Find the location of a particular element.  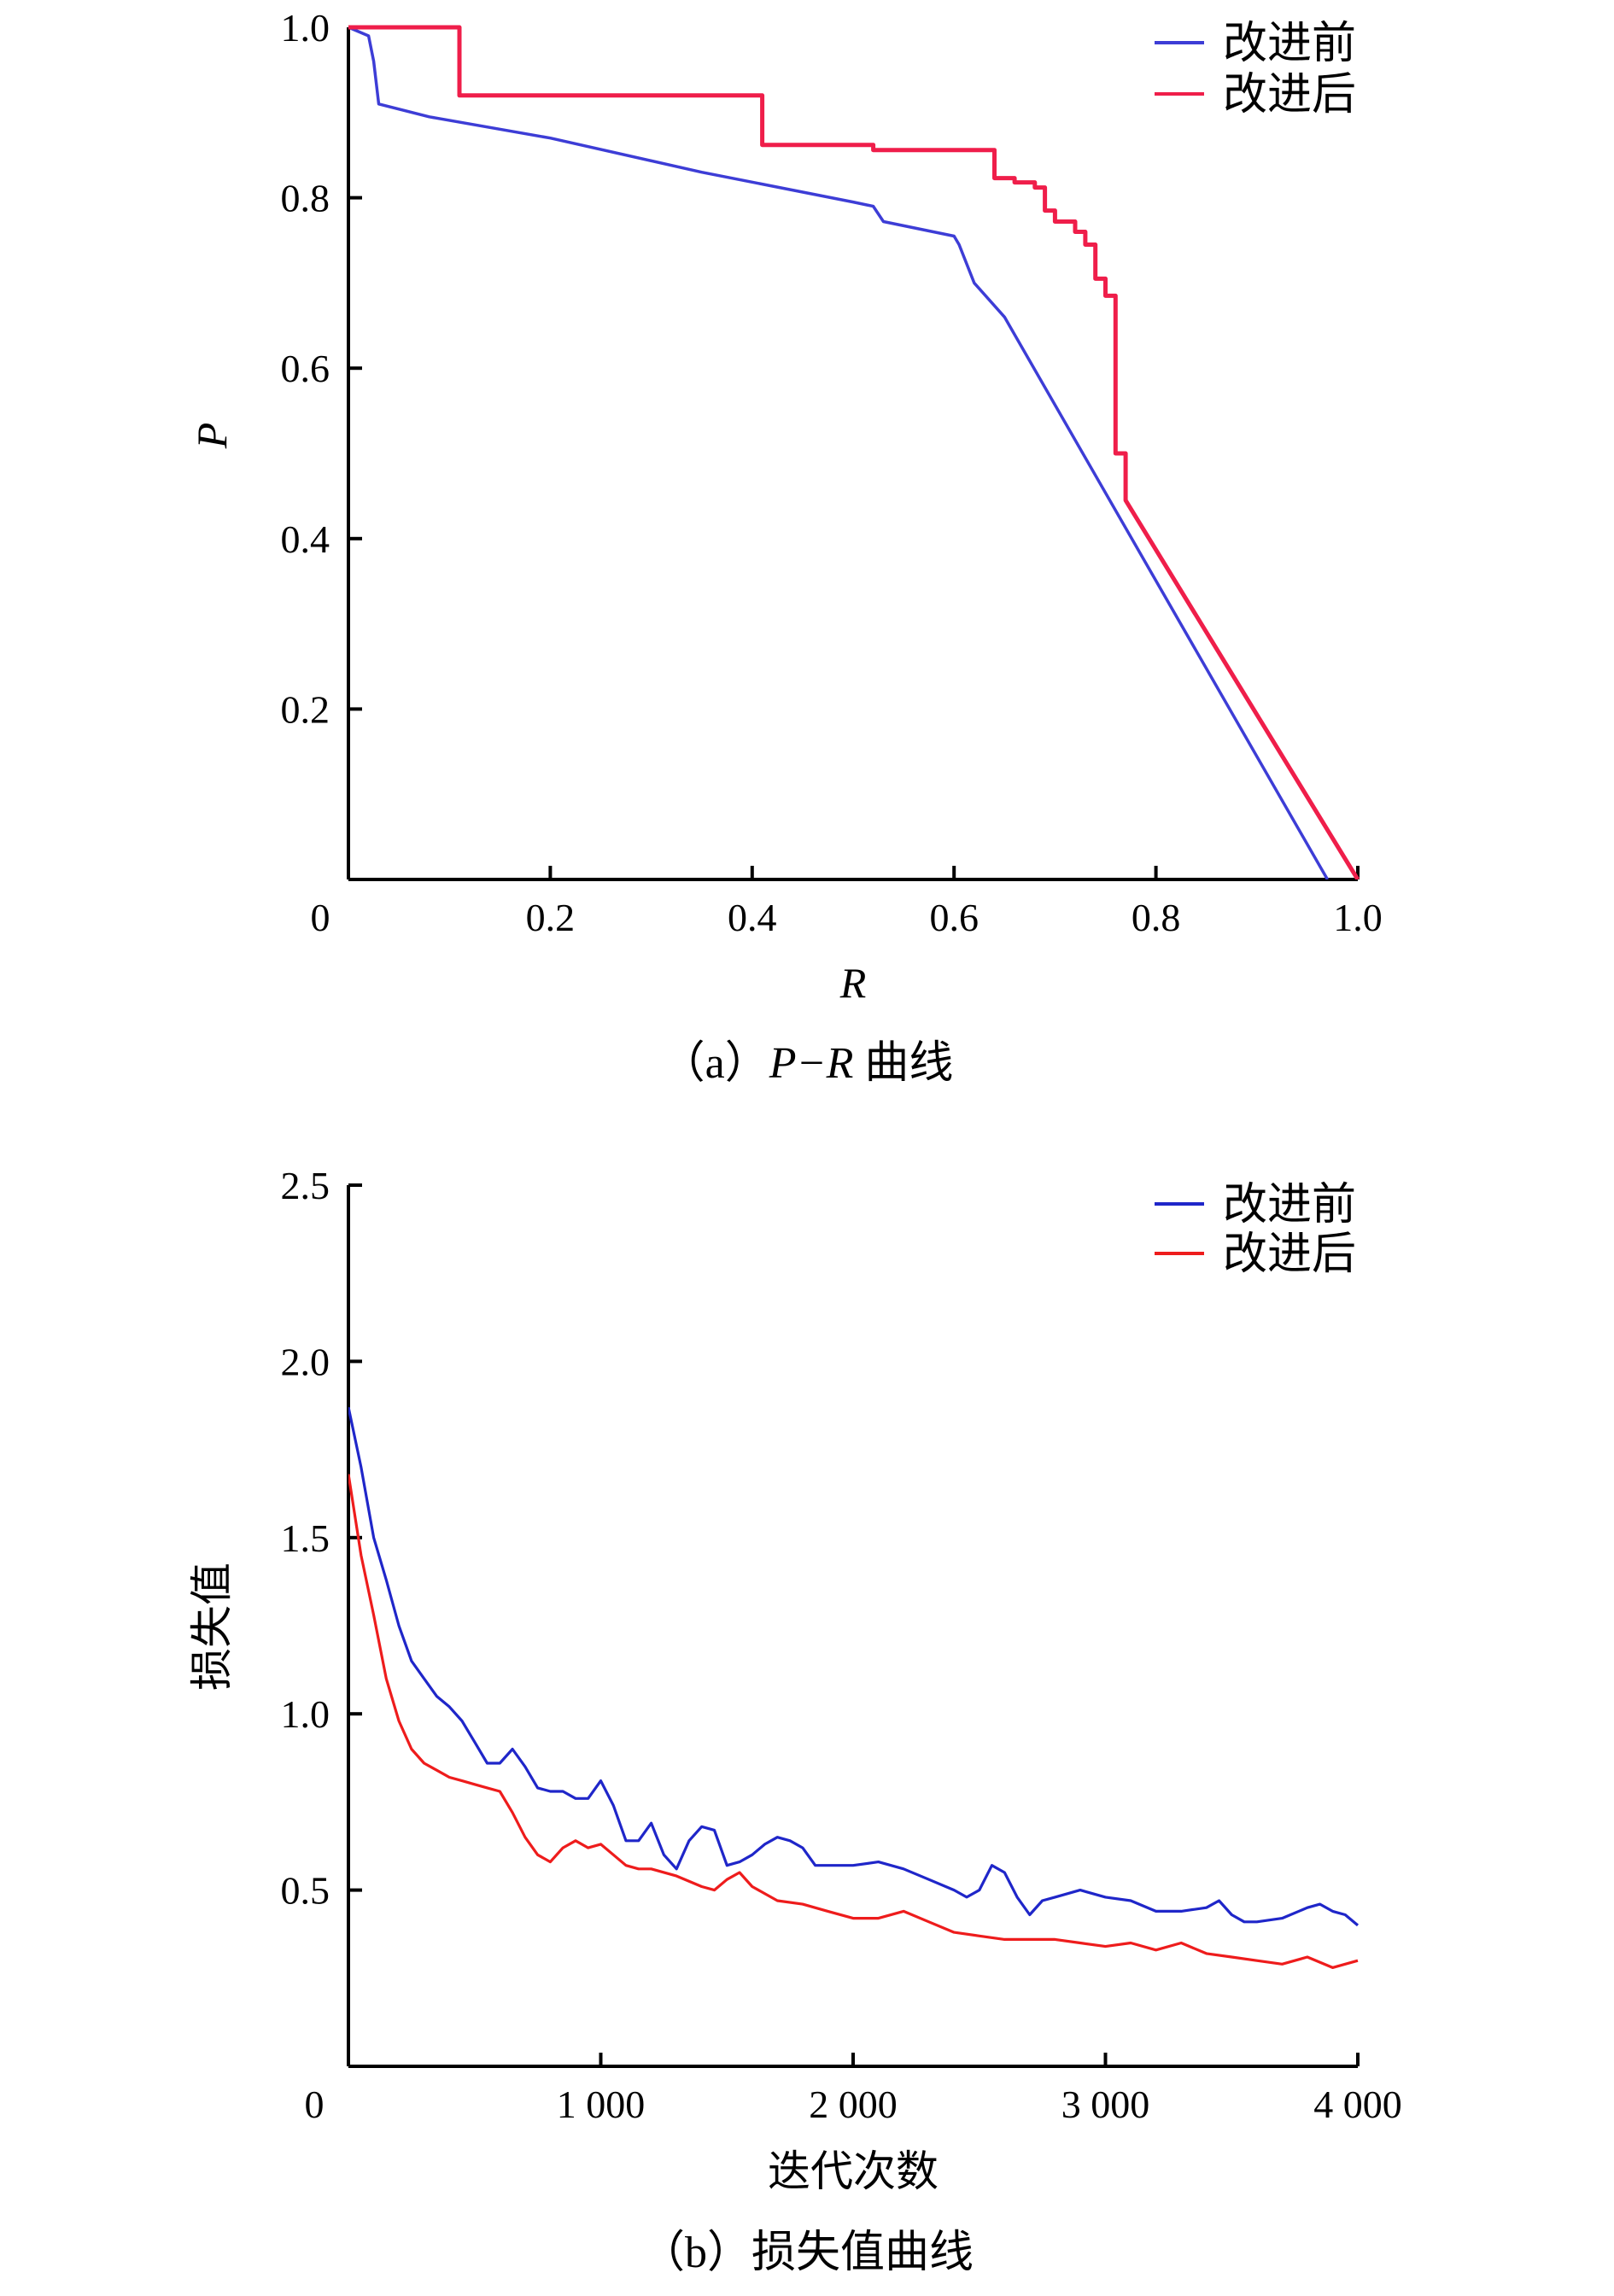

caption-suffix: 曲线 is located at coordinates (903, 1063).